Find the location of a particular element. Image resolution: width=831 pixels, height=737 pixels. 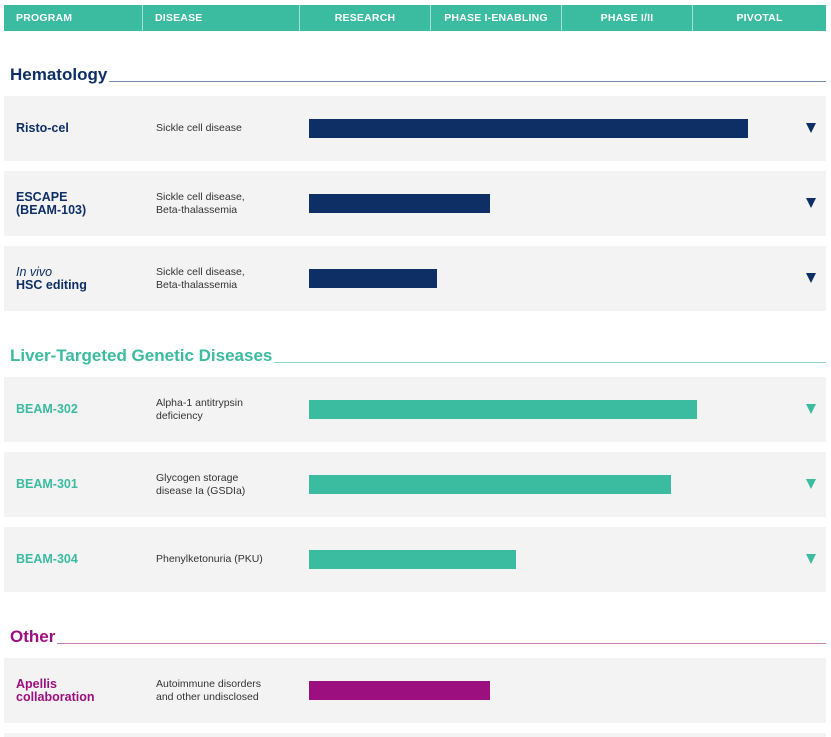

program-name: Risto-cel is located at coordinates (42, 128).